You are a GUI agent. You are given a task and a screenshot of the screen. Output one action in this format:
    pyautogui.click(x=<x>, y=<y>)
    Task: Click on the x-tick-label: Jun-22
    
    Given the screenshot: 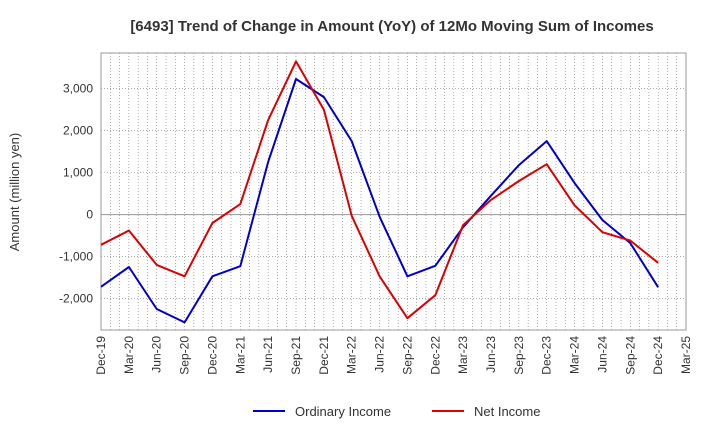 What is the action you would take?
    pyautogui.click(x=380, y=354)
    